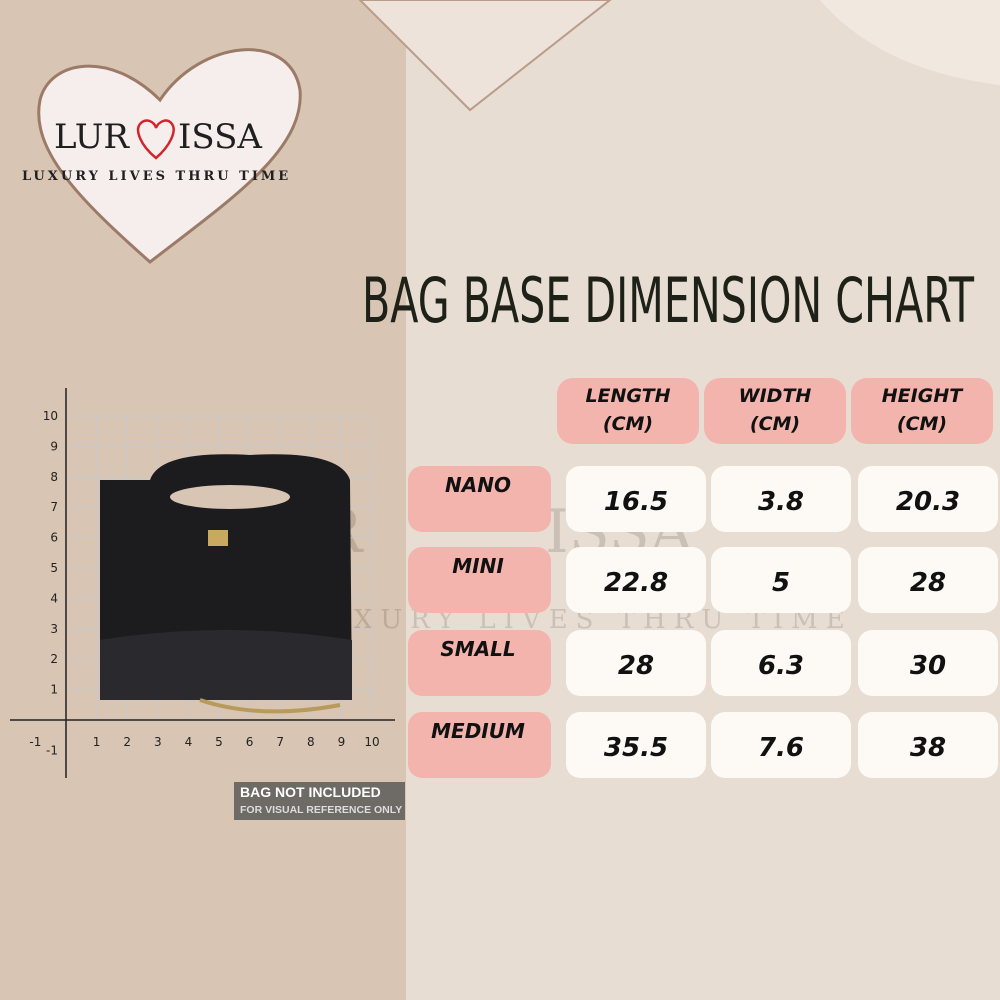 Image resolution: width=1000 pixels, height=1000 pixels. What do you see at coordinates (155, 139) in the screenshot?
I see `logo-heart-icon` at bounding box center [155, 139].